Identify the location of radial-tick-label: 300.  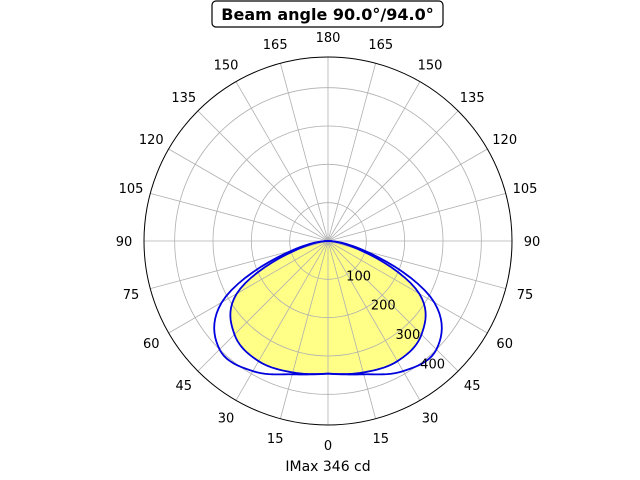
(407, 335).